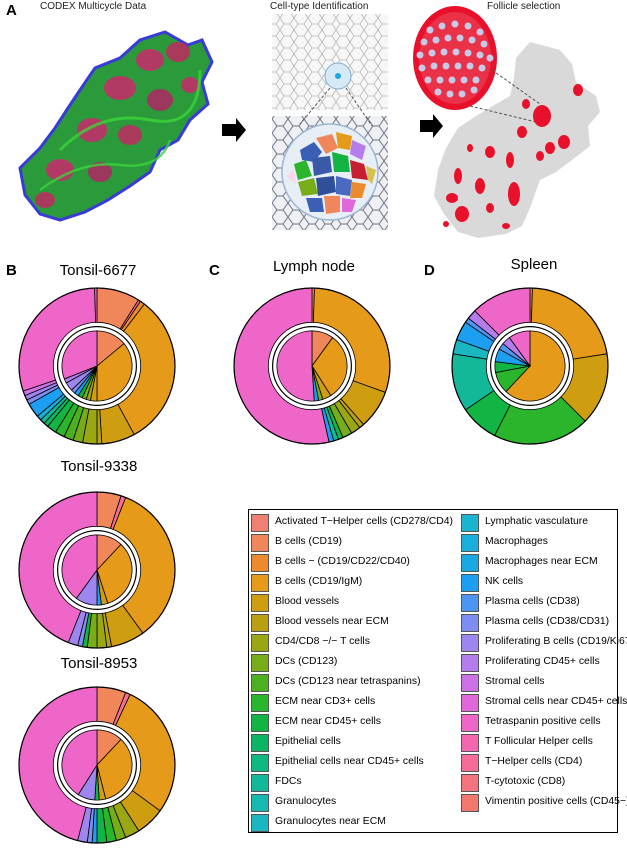  What do you see at coordinates (539, 741) in the screenshot?
I see `legend-label: T Follicular Helper cells` at bounding box center [539, 741].